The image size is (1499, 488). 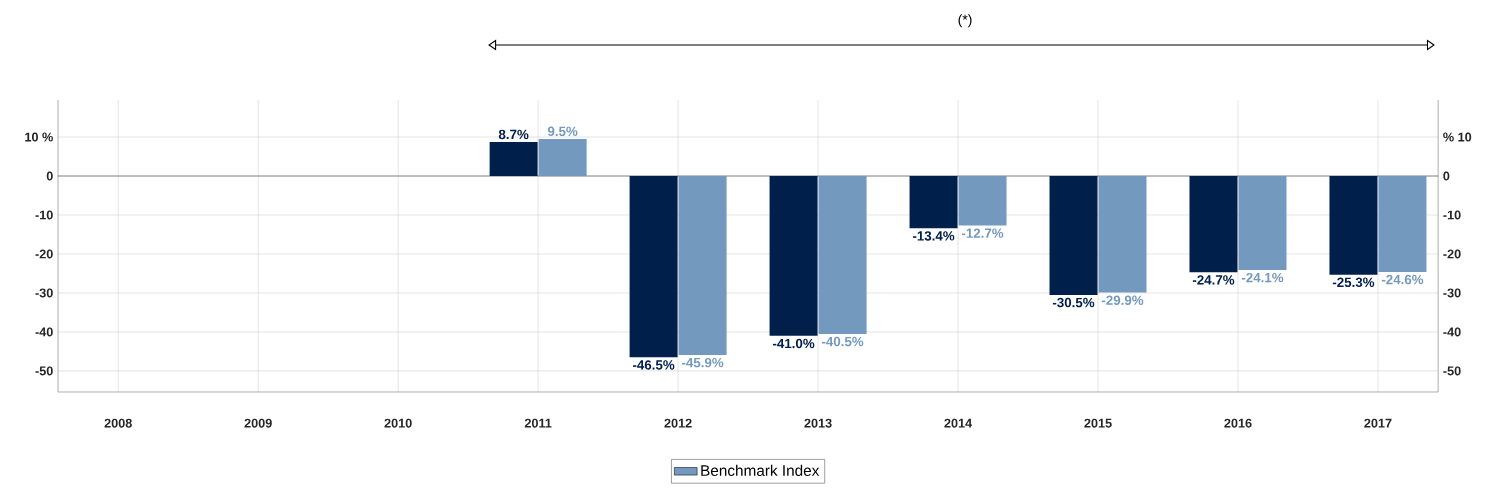 I want to click on x-tick-label: 2013, so click(x=818, y=423).